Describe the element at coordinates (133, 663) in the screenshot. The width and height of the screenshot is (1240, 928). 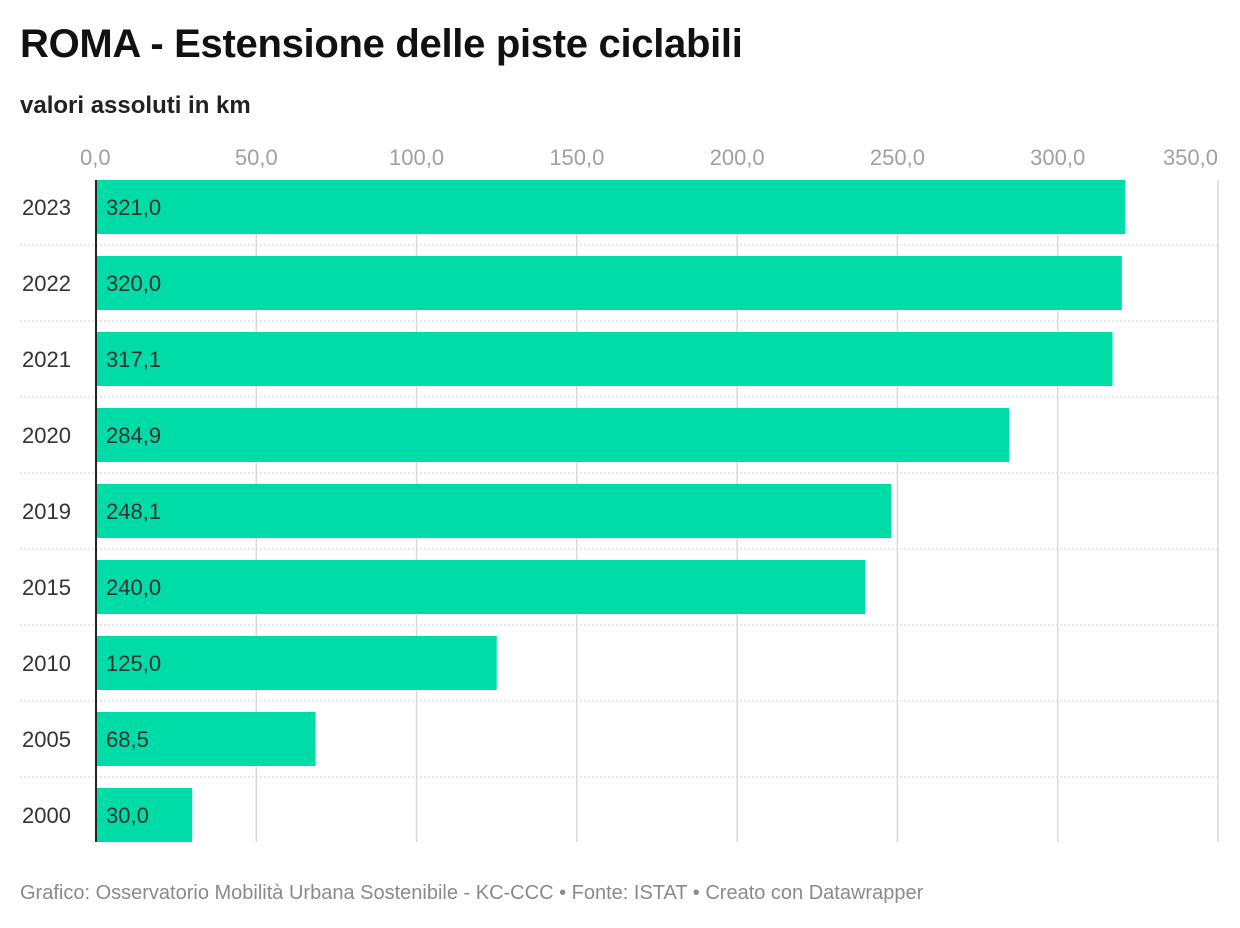
I see `bar-value-label: 125,0` at that location.